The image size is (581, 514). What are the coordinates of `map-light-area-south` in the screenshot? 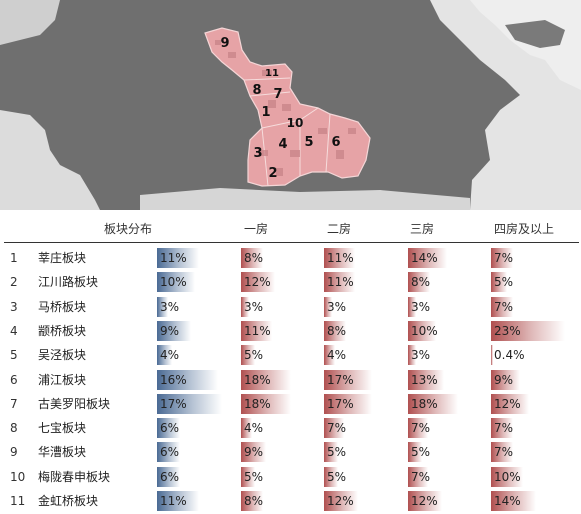 It's located at (305, 199).